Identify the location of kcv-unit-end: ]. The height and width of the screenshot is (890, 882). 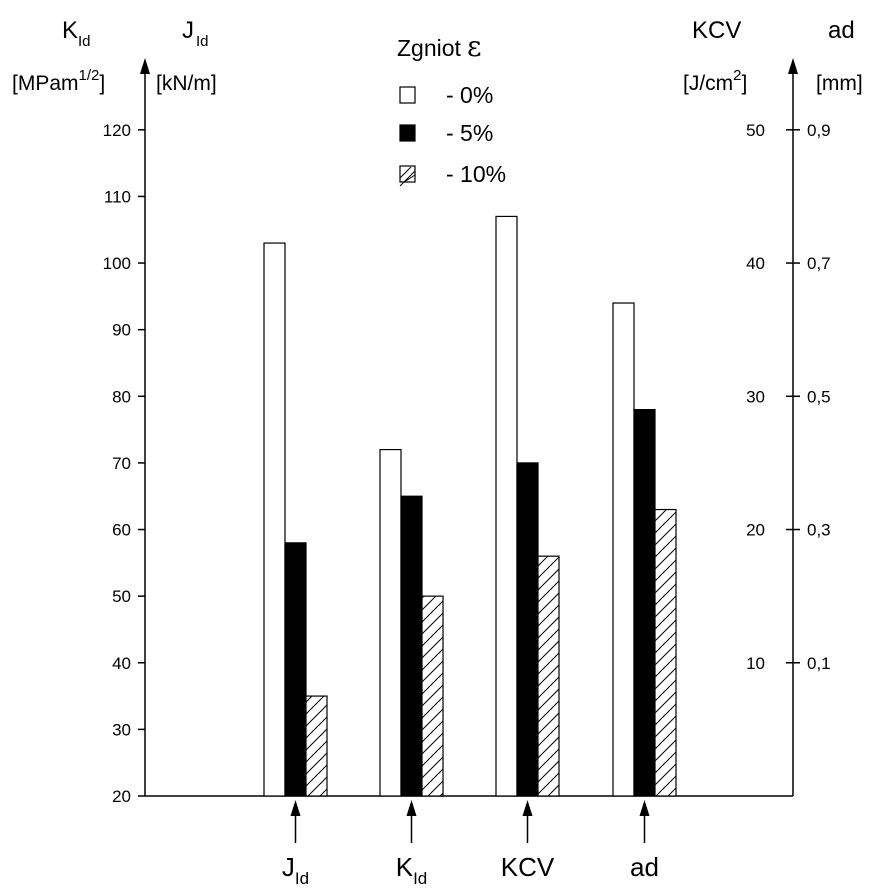
(745, 83).